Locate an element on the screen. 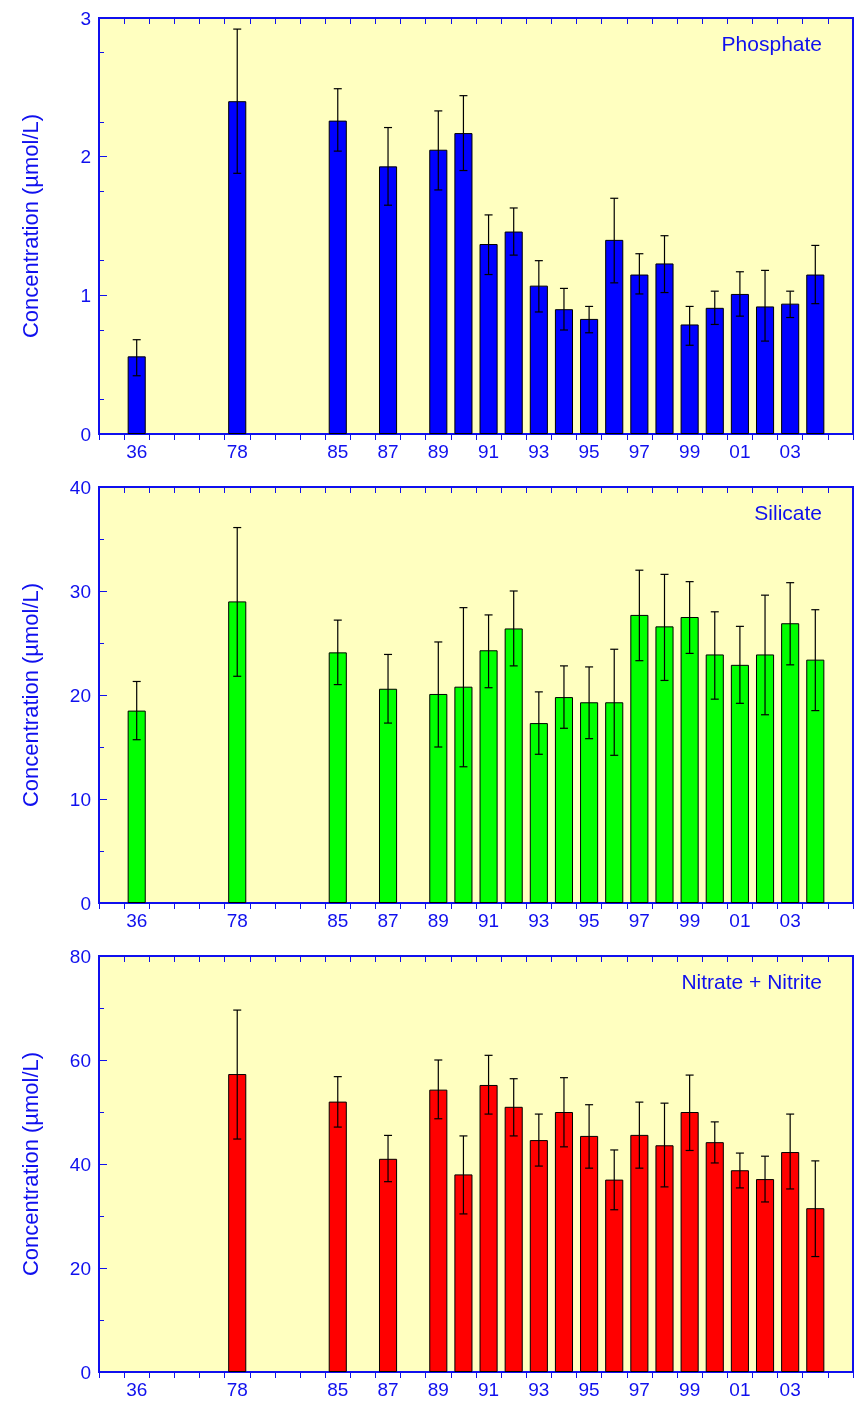  y-tick-label: 10 is located at coordinates (80, 799).